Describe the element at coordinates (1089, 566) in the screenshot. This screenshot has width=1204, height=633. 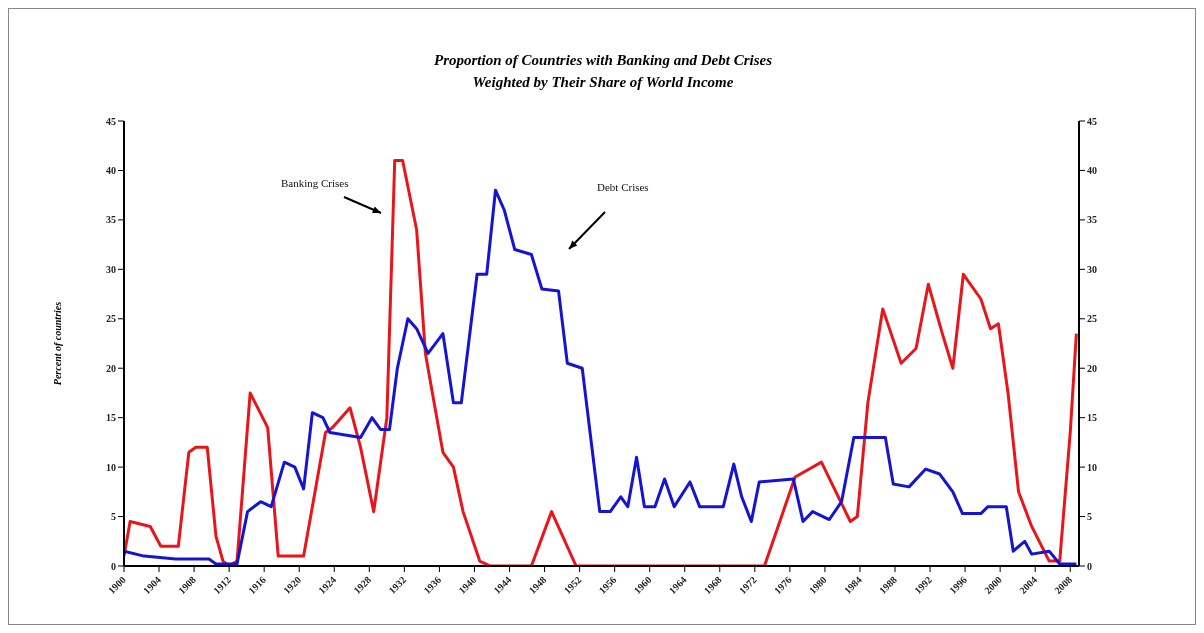
I see `y2-tick-label: 0` at that location.